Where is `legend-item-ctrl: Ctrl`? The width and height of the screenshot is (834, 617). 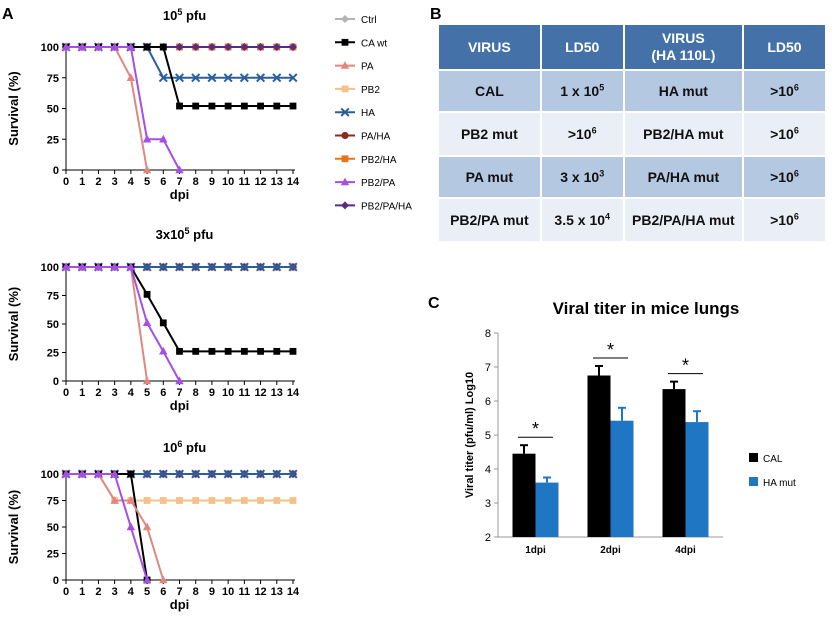
legend-item-ctrl: Ctrl is located at coordinates (356, 20).